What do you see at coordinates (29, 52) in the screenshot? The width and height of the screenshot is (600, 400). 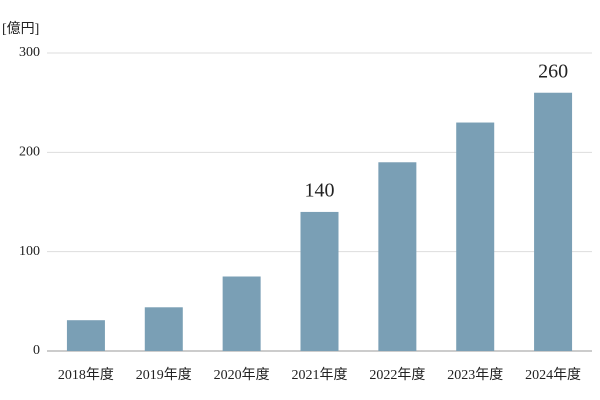 I see `y-tick-label: 300` at bounding box center [29, 52].